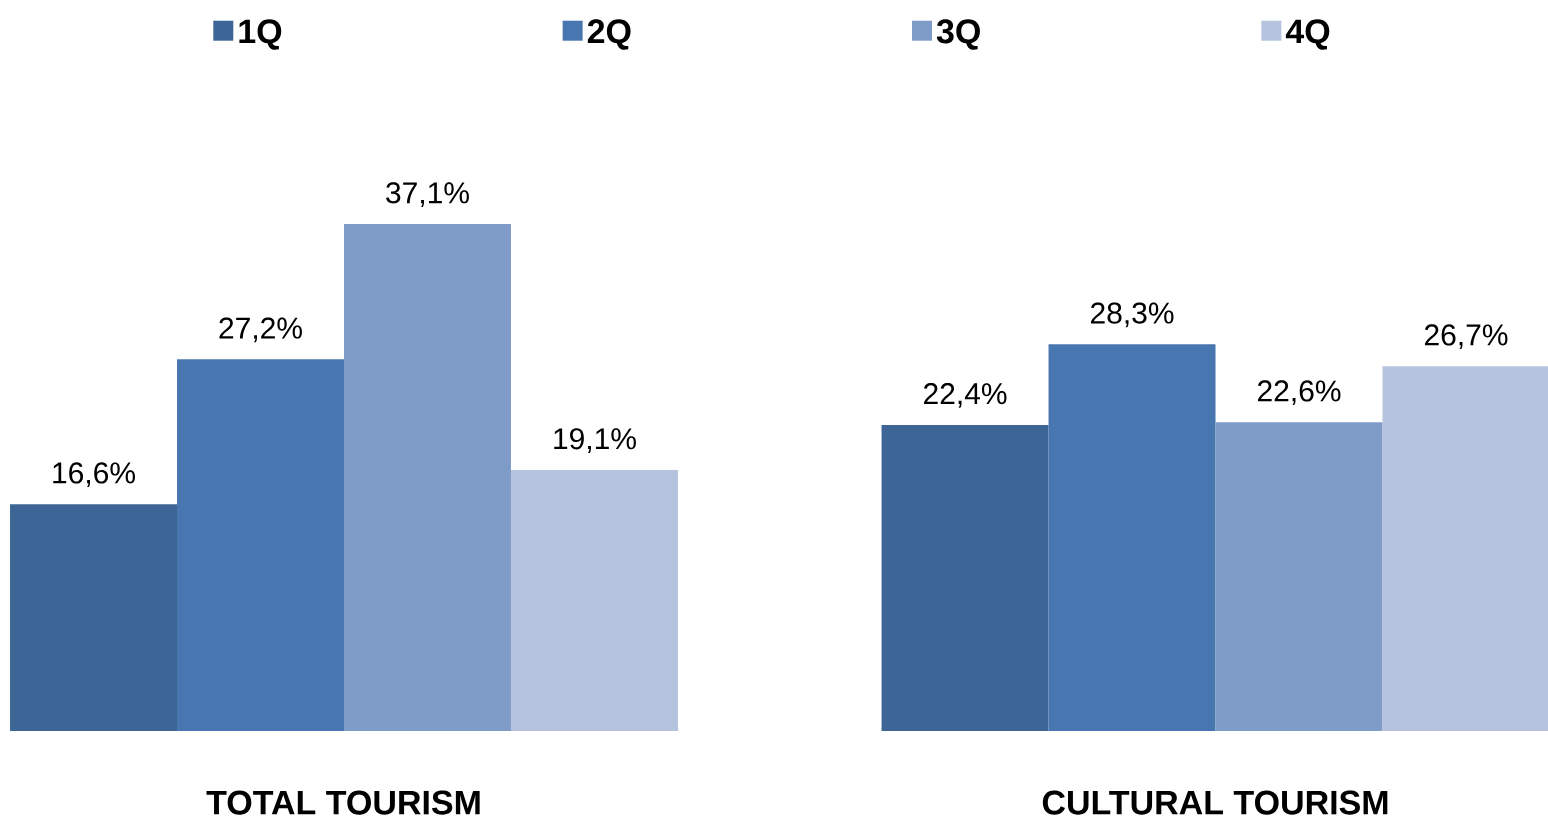 This screenshot has width=1548, height=823. I want to click on x-tick-label: CULTURAL TOURISM, so click(1215, 802).